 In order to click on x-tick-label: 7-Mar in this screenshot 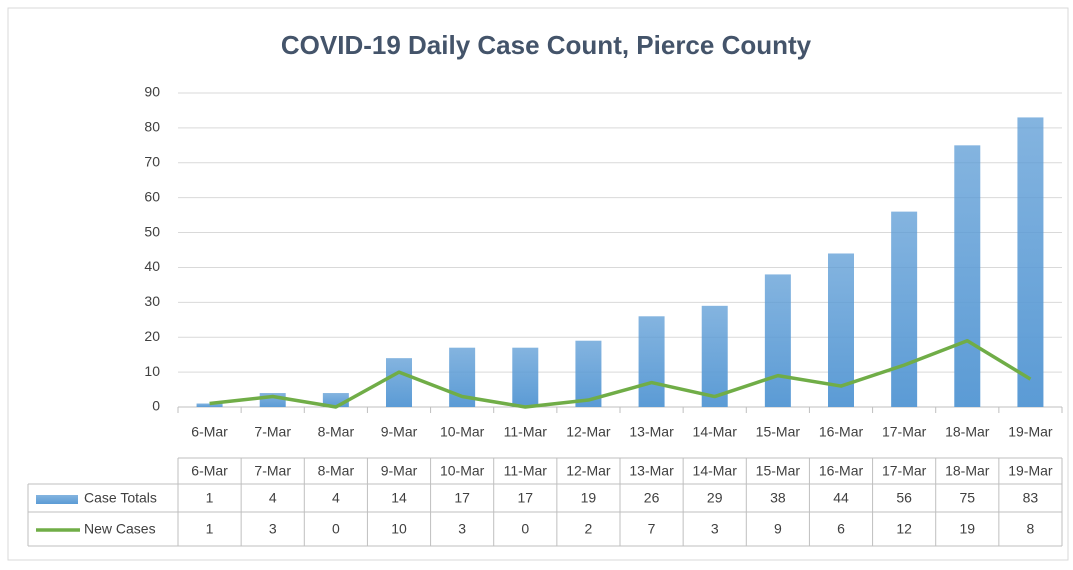, I will do `click(272, 432)`.